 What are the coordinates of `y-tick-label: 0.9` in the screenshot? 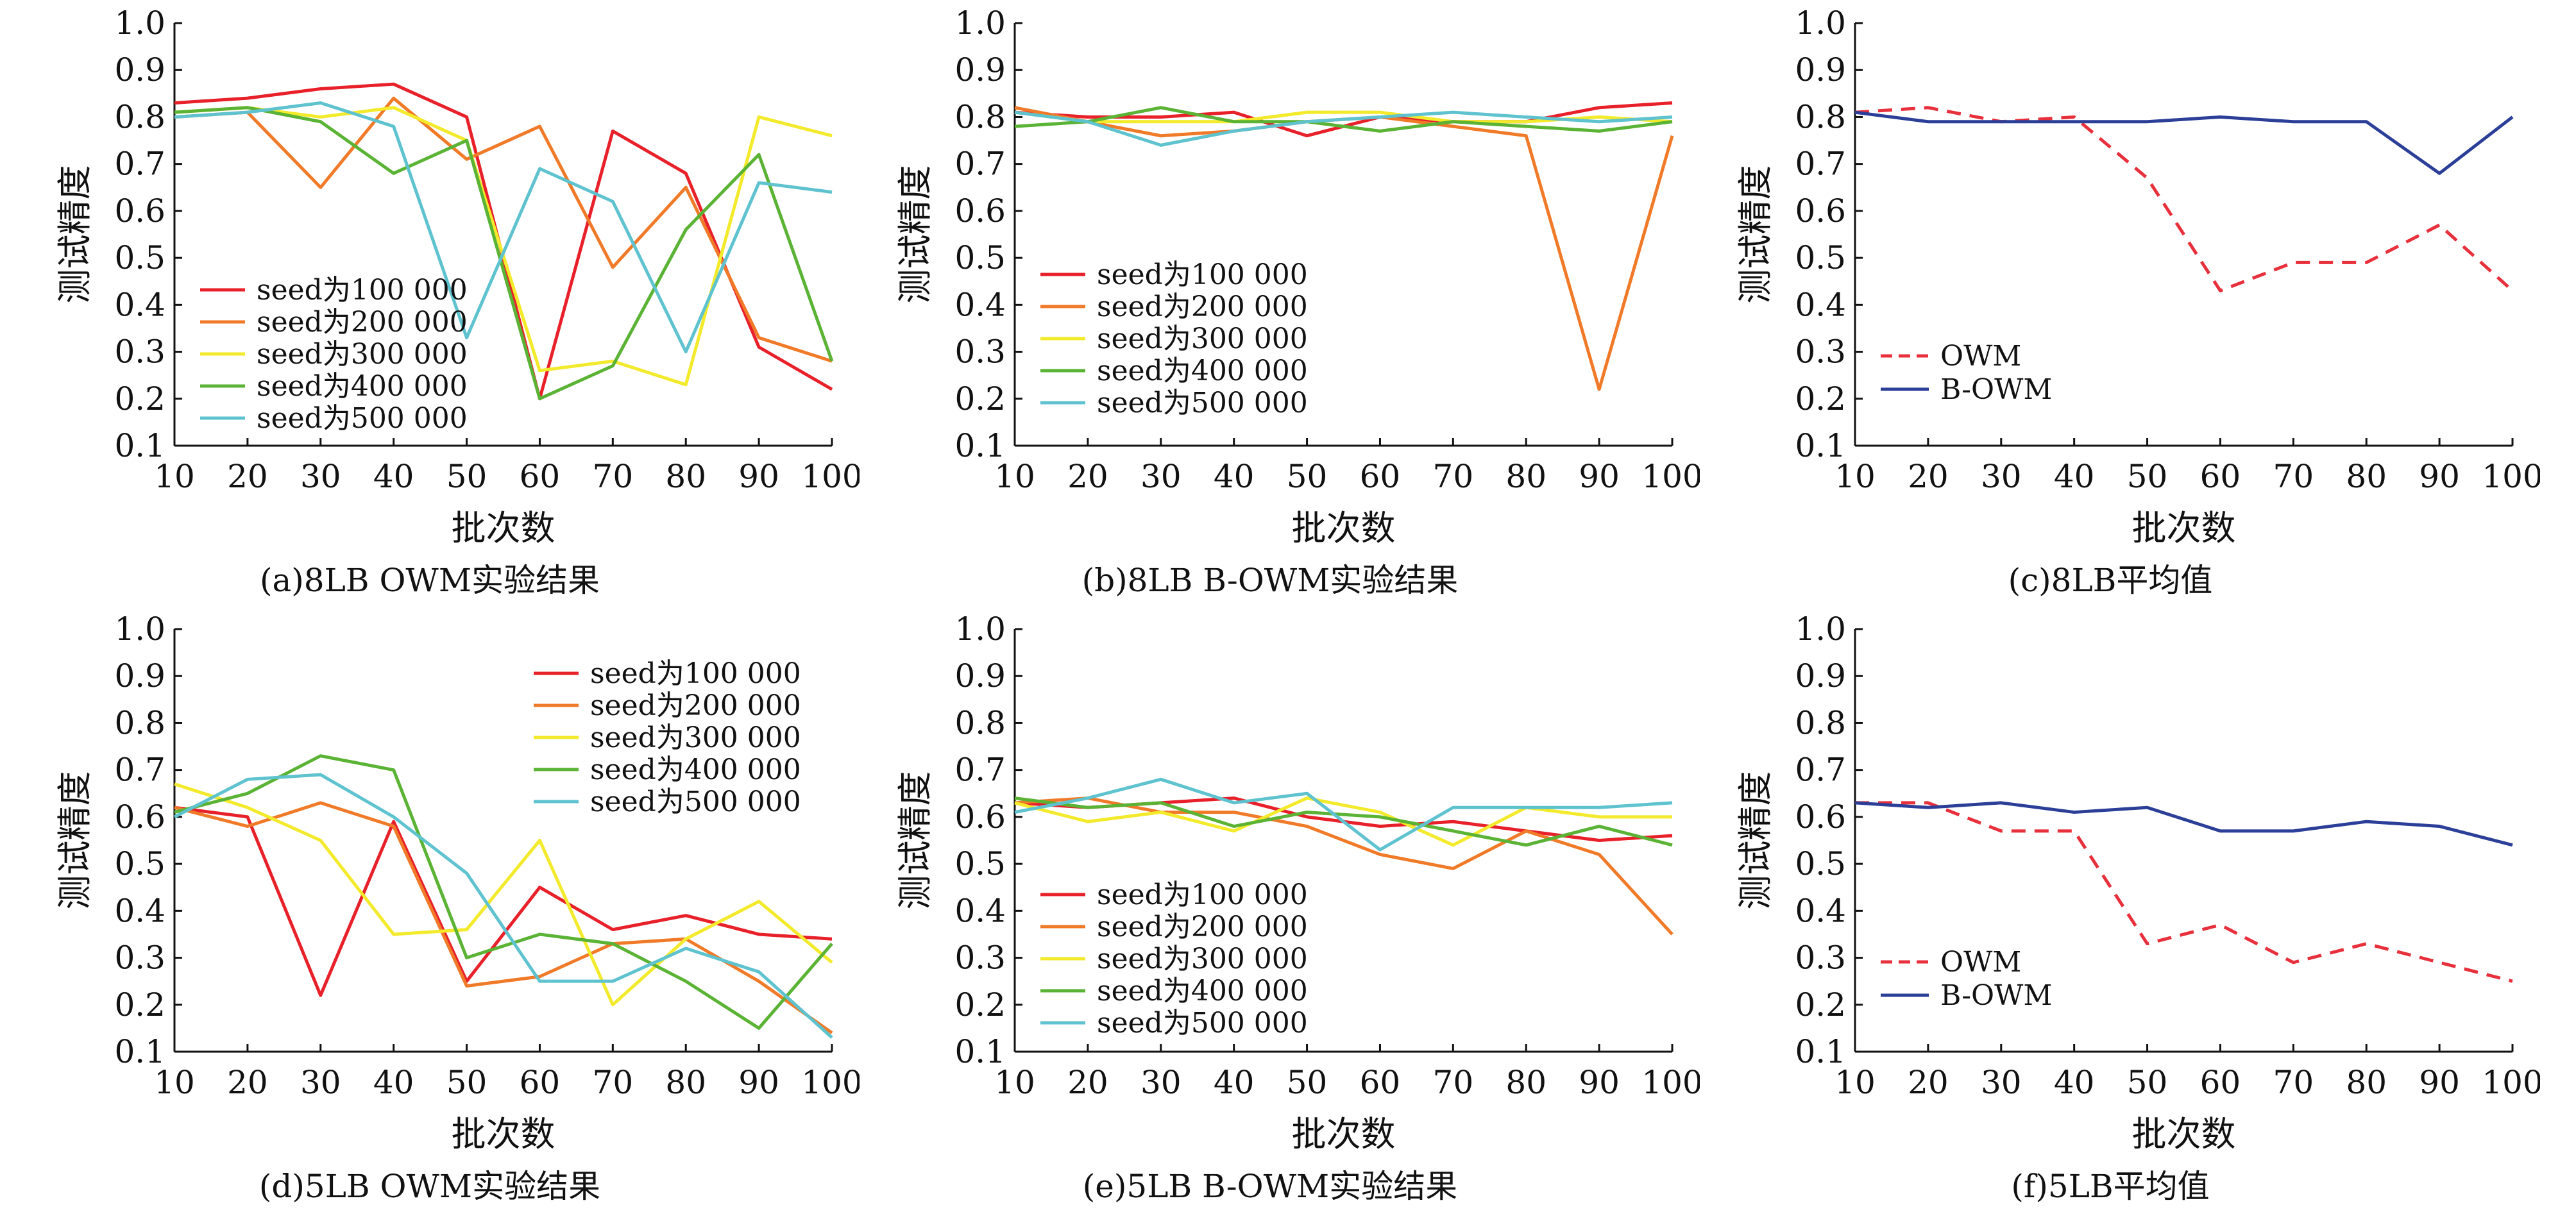 It's located at (1820, 70).